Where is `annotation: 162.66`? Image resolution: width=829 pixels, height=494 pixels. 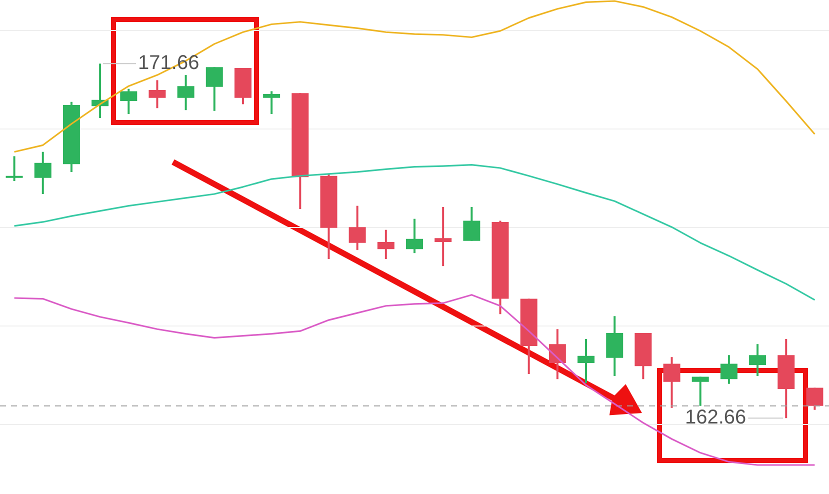
annotation: 162.66 is located at coordinates (715, 417).